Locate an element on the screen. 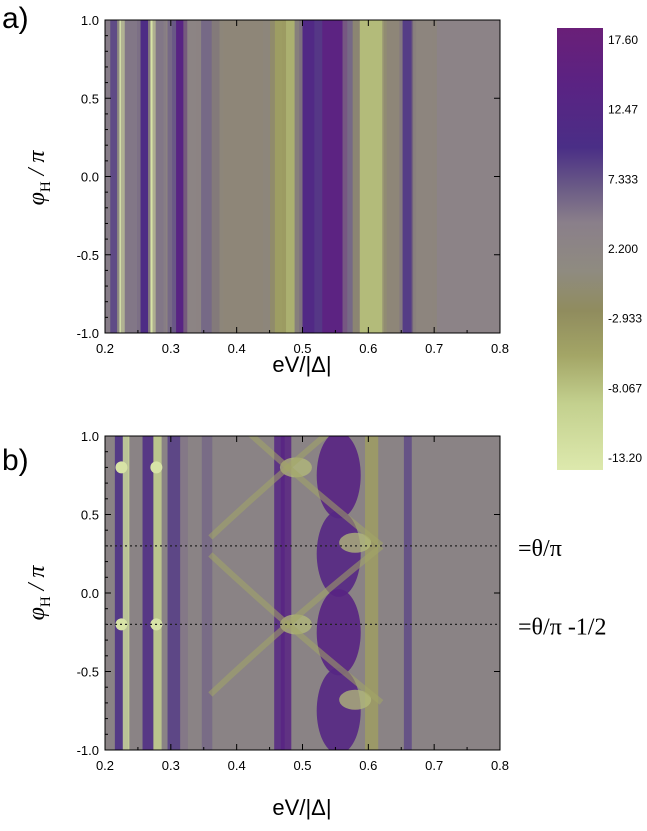 The width and height of the screenshot is (647, 831). colorbar-labels: 17.60 12.47 7.333 2.200 -2.933 -8.067 -13.20 is located at coordinates (625, 249).